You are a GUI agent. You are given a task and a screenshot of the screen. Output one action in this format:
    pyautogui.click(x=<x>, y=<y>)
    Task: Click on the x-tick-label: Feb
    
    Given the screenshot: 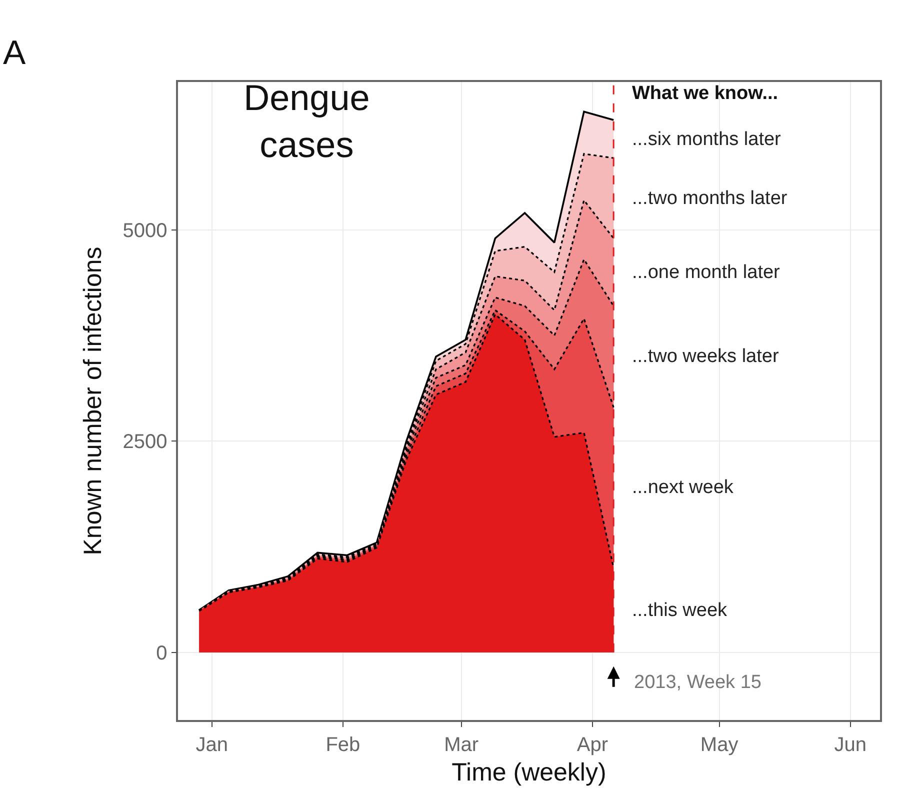 What is the action you would take?
    pyautogui.click(x=343, y=745)
    